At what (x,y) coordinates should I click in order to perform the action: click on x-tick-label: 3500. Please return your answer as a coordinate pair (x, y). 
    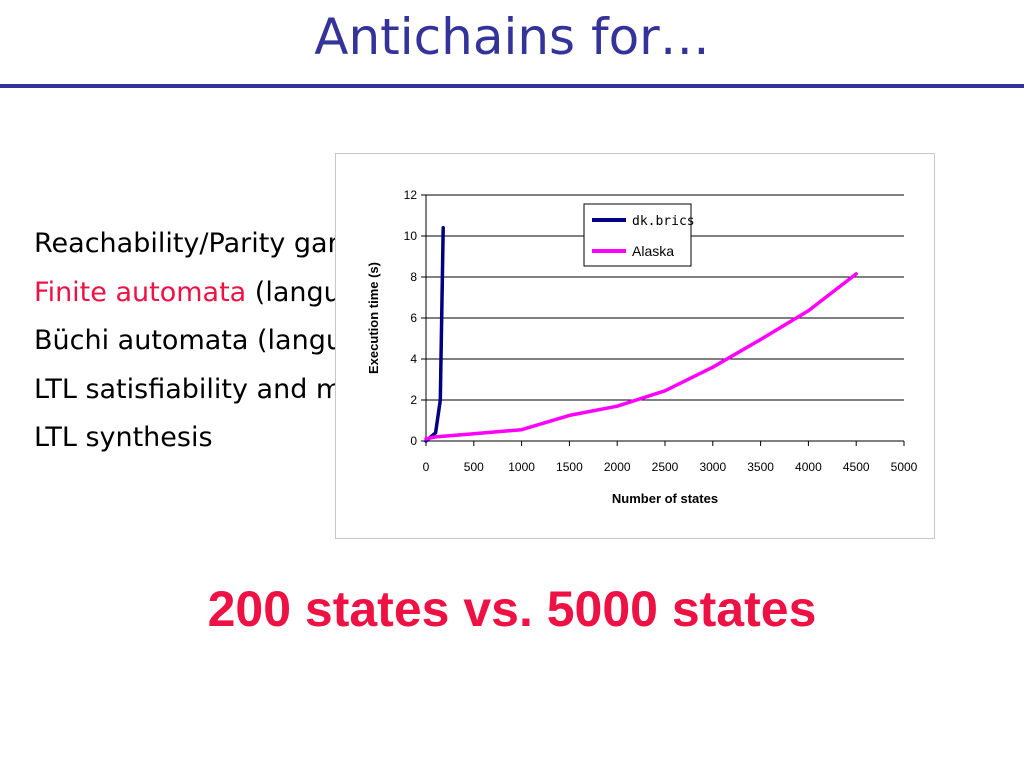
    Looking at the image, I should click on (760, 467).